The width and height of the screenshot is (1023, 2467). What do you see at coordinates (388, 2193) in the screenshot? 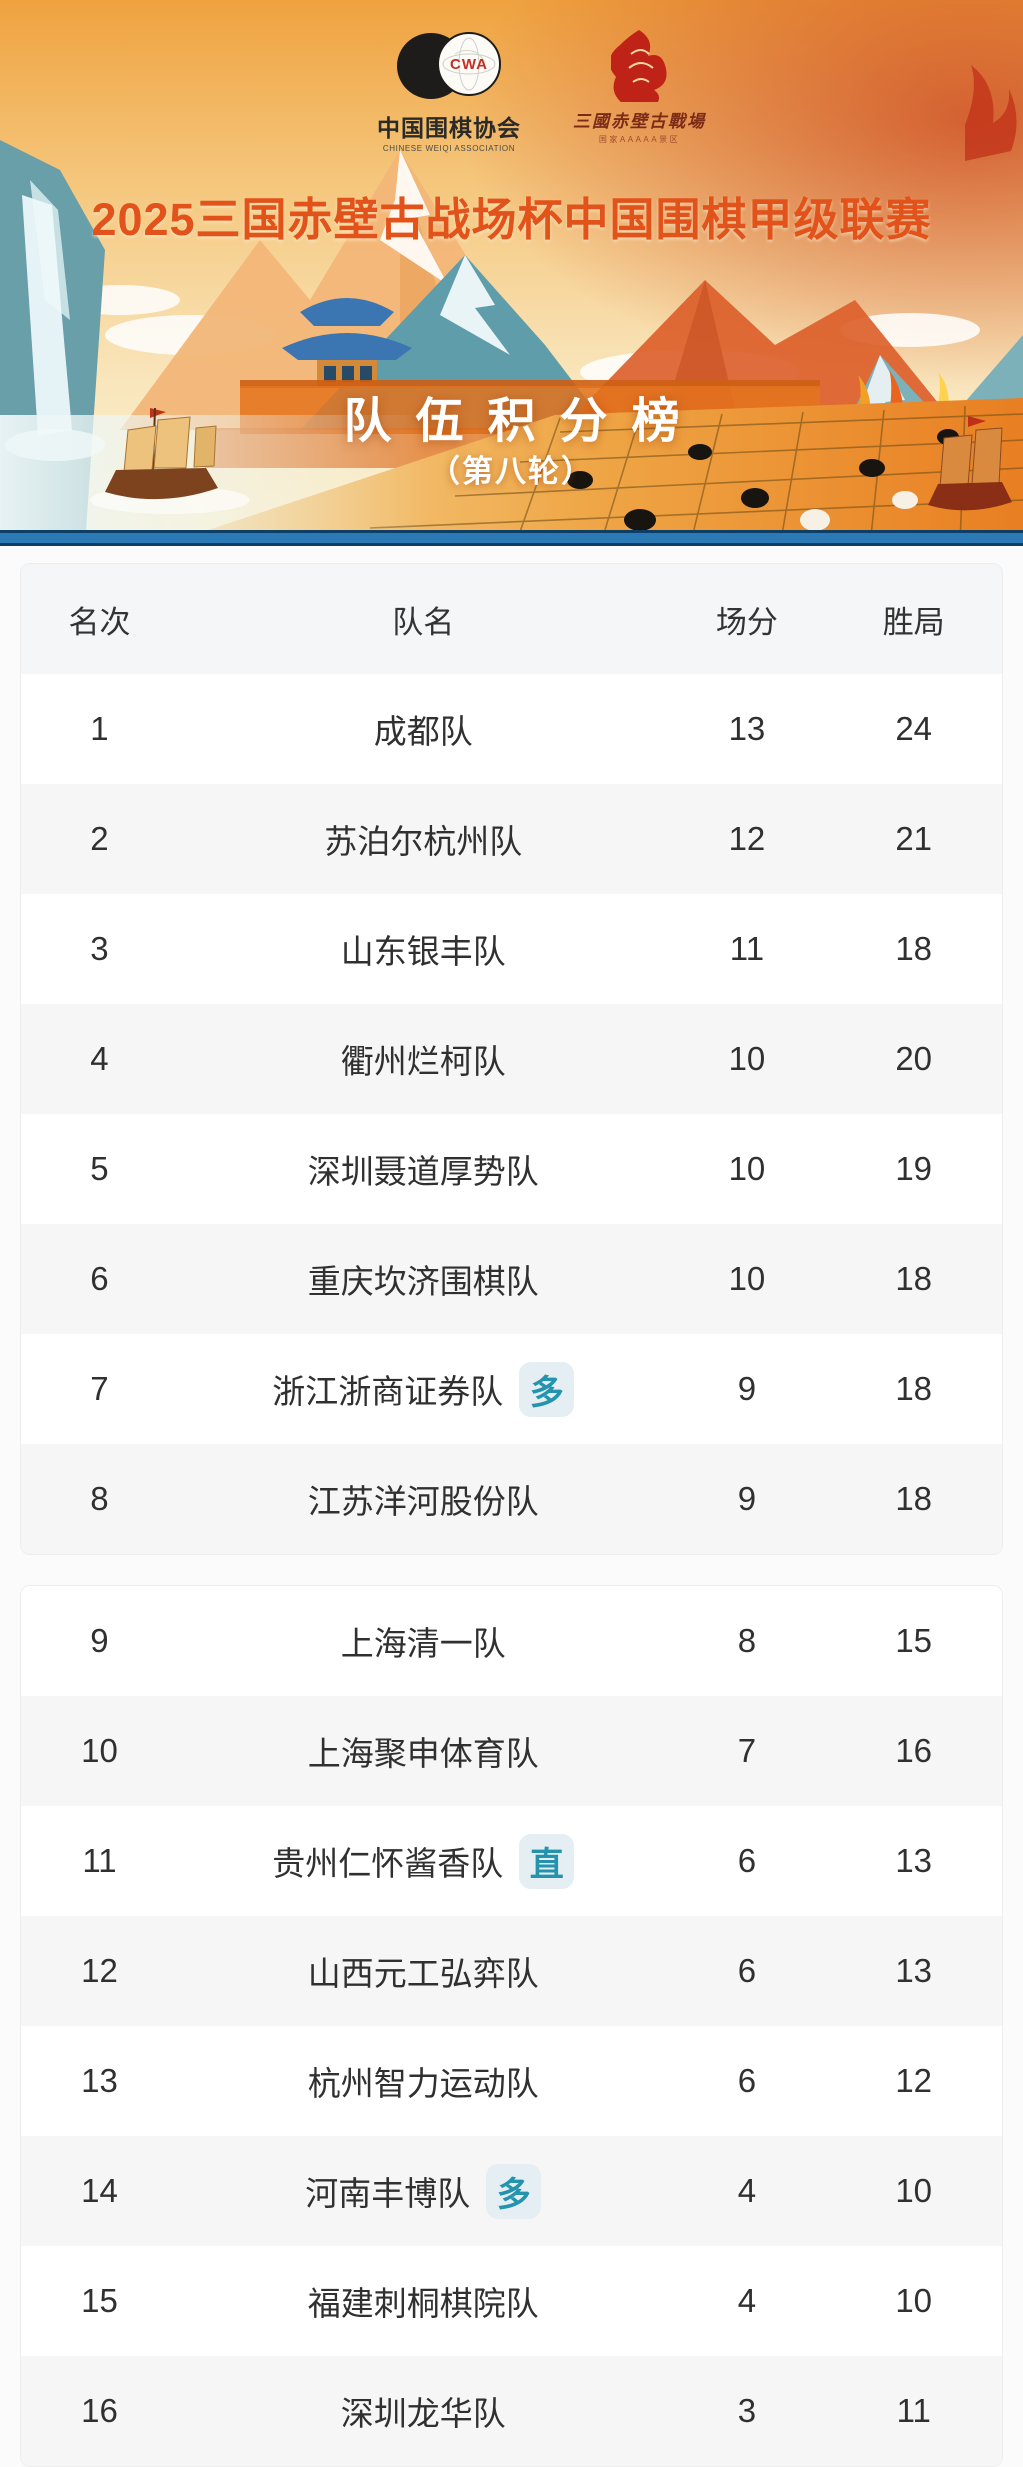
I see `team-name: 河南丰博队` at bounding box center [388, 2193].